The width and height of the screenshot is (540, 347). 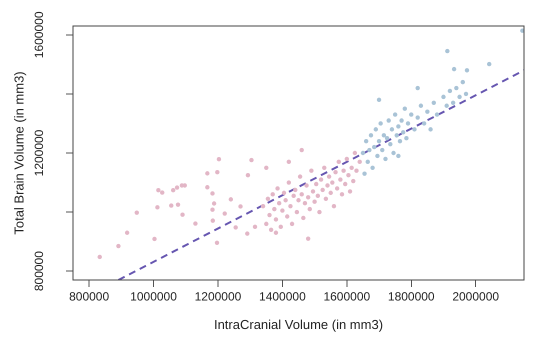 I want to click on x-tick-label: 1000000, so click(x=154, y=297).